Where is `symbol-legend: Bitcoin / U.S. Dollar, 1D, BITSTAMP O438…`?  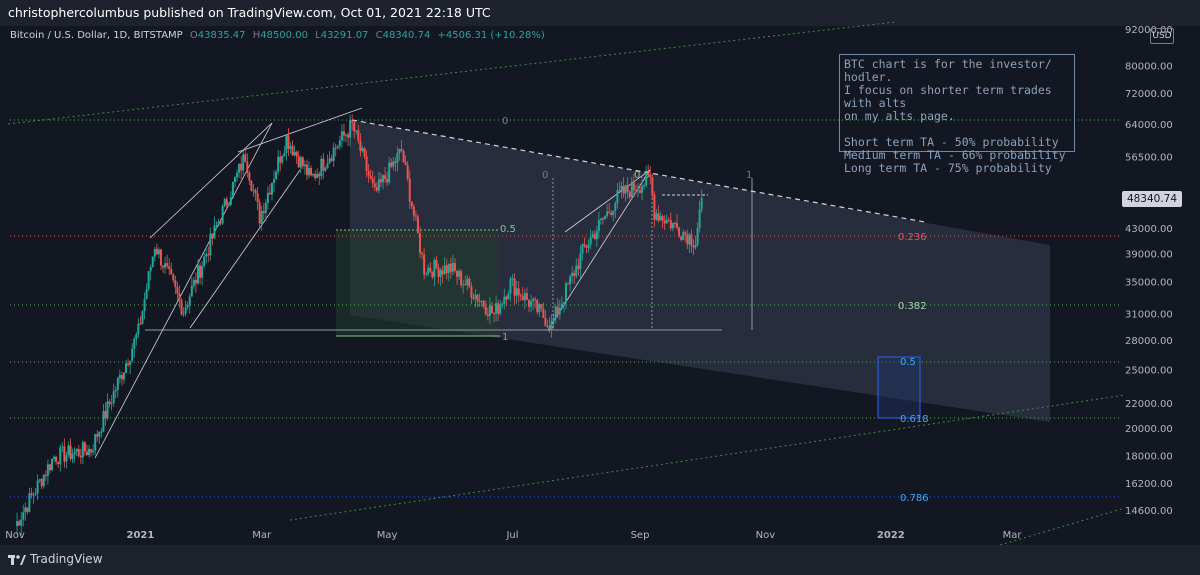 symbol-legend: Bitcoin / U.S. Dollar, 1D, BITSTAMP O438… is located at coordinates (279, 35).